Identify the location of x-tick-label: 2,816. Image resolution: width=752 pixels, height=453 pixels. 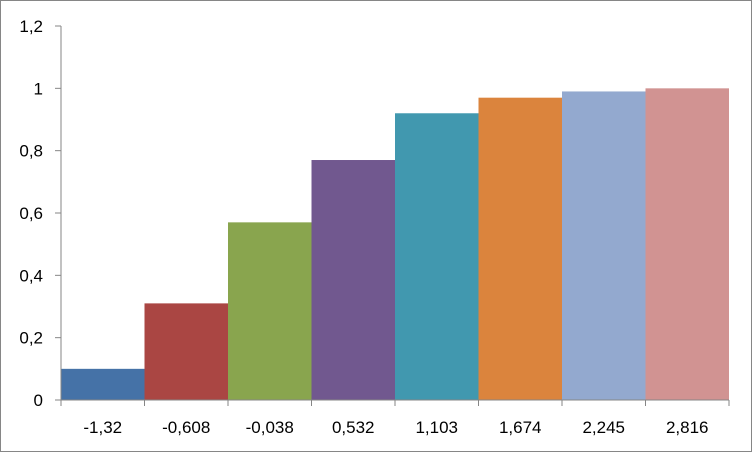
(687, 427).